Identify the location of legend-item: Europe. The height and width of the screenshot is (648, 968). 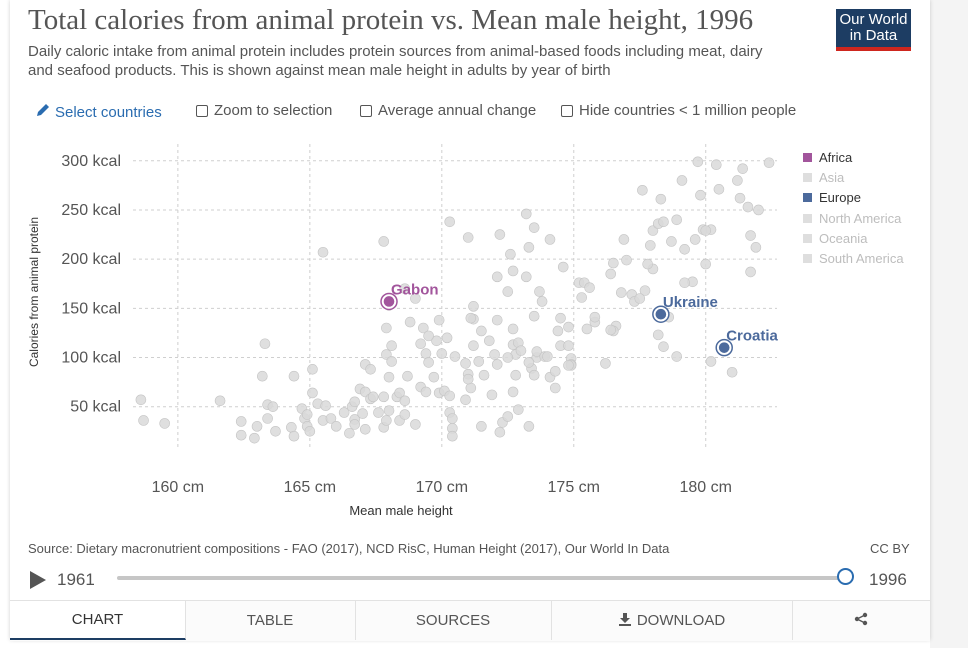
(853, 198).